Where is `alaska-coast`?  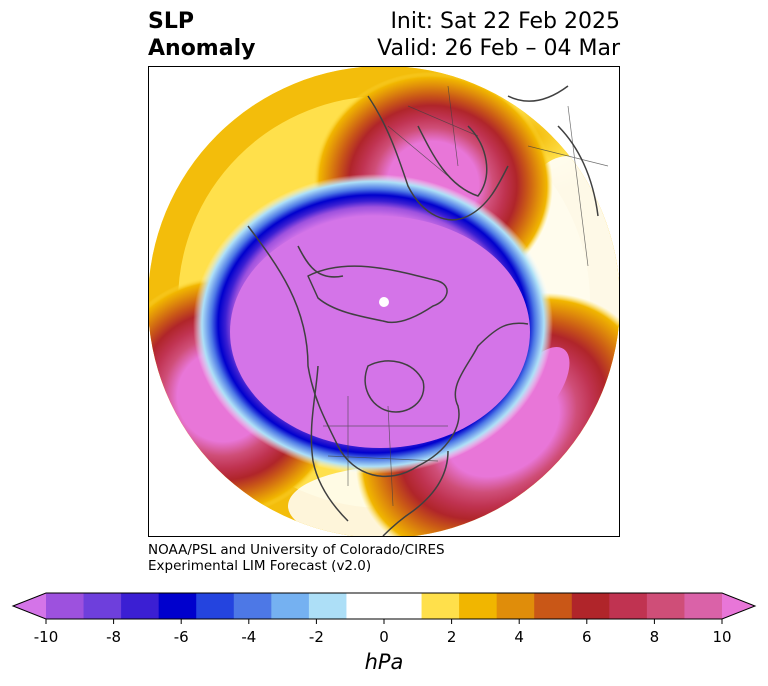
alaska-coast is located at coordinates (320, 261).